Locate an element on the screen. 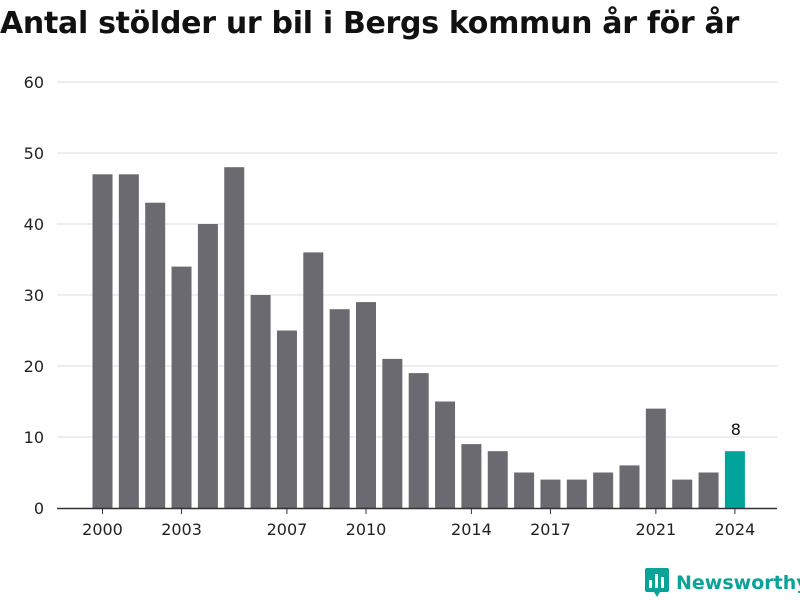 This screenshot has height=600, width=800. y-tick-label: 60 is located at coordinates (34, 82).